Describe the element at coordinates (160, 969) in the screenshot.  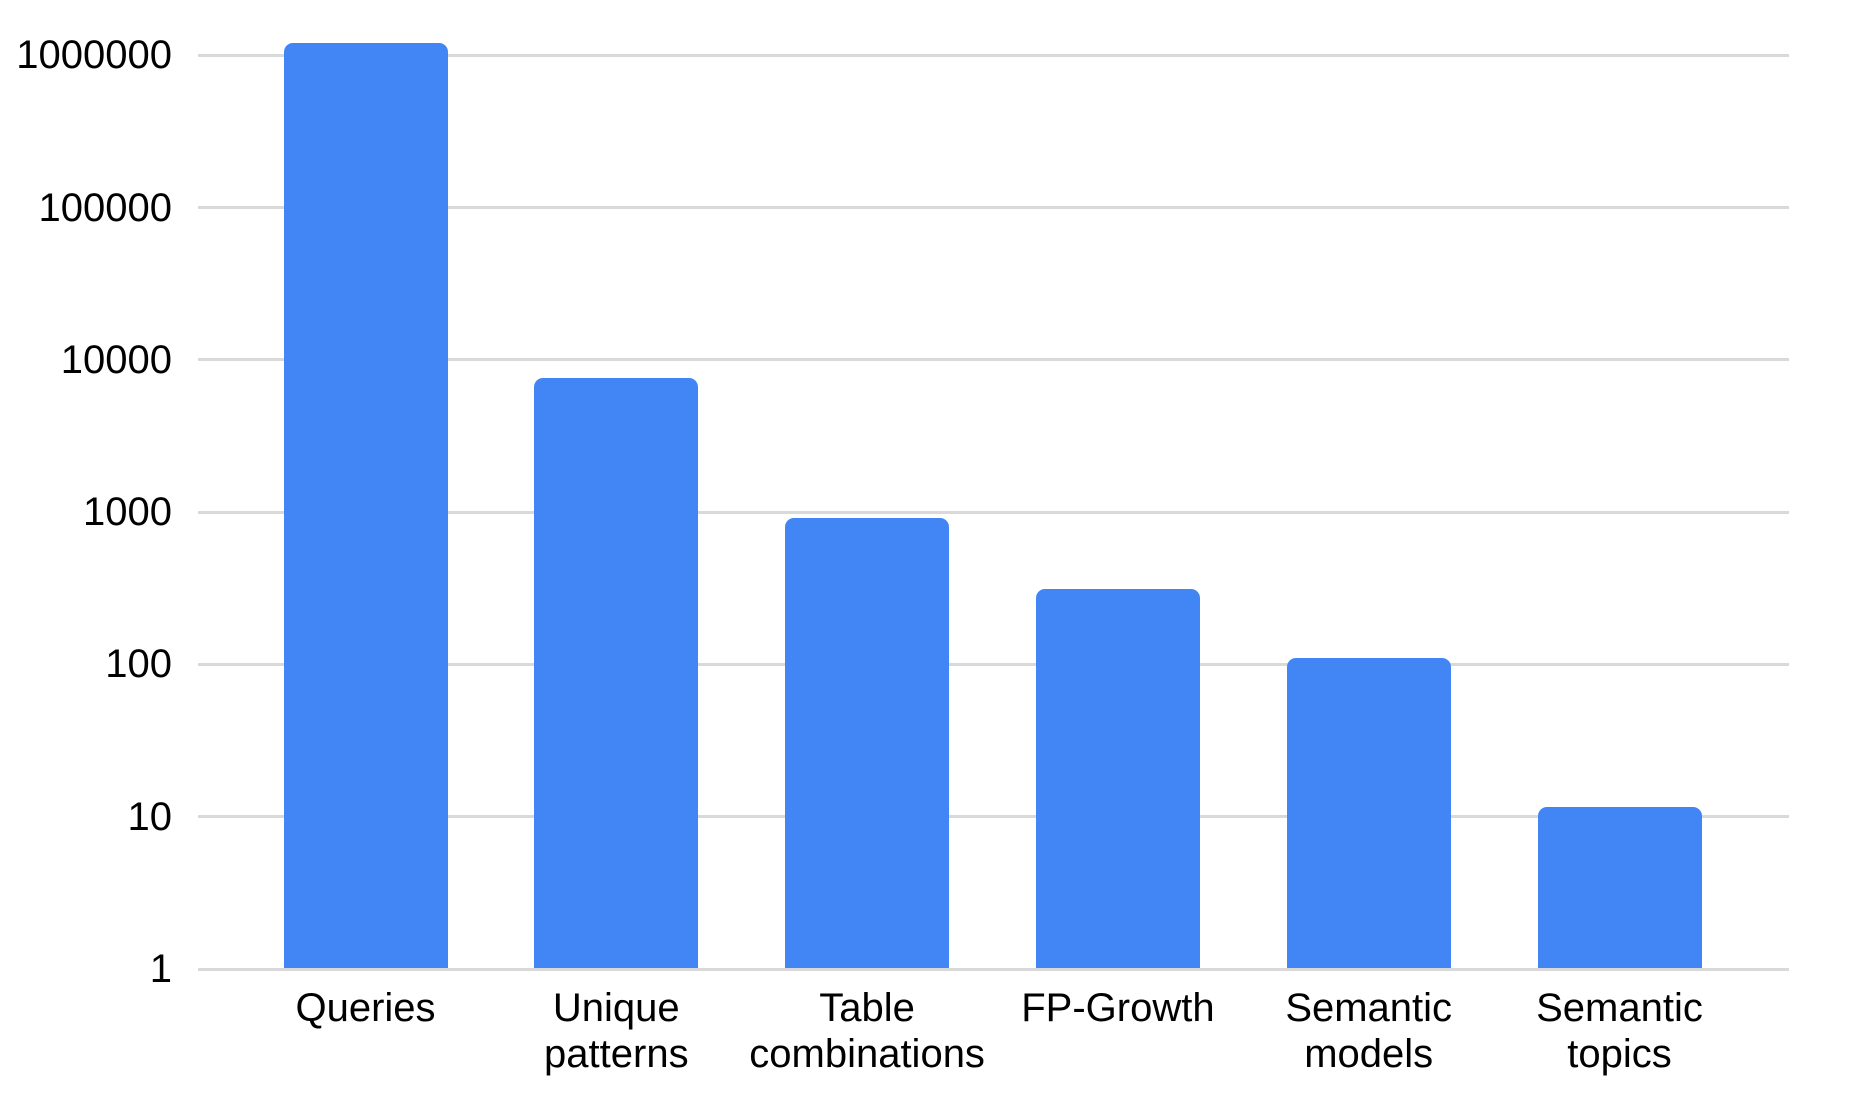
I see `y-tick-label-1: 1` at that location.